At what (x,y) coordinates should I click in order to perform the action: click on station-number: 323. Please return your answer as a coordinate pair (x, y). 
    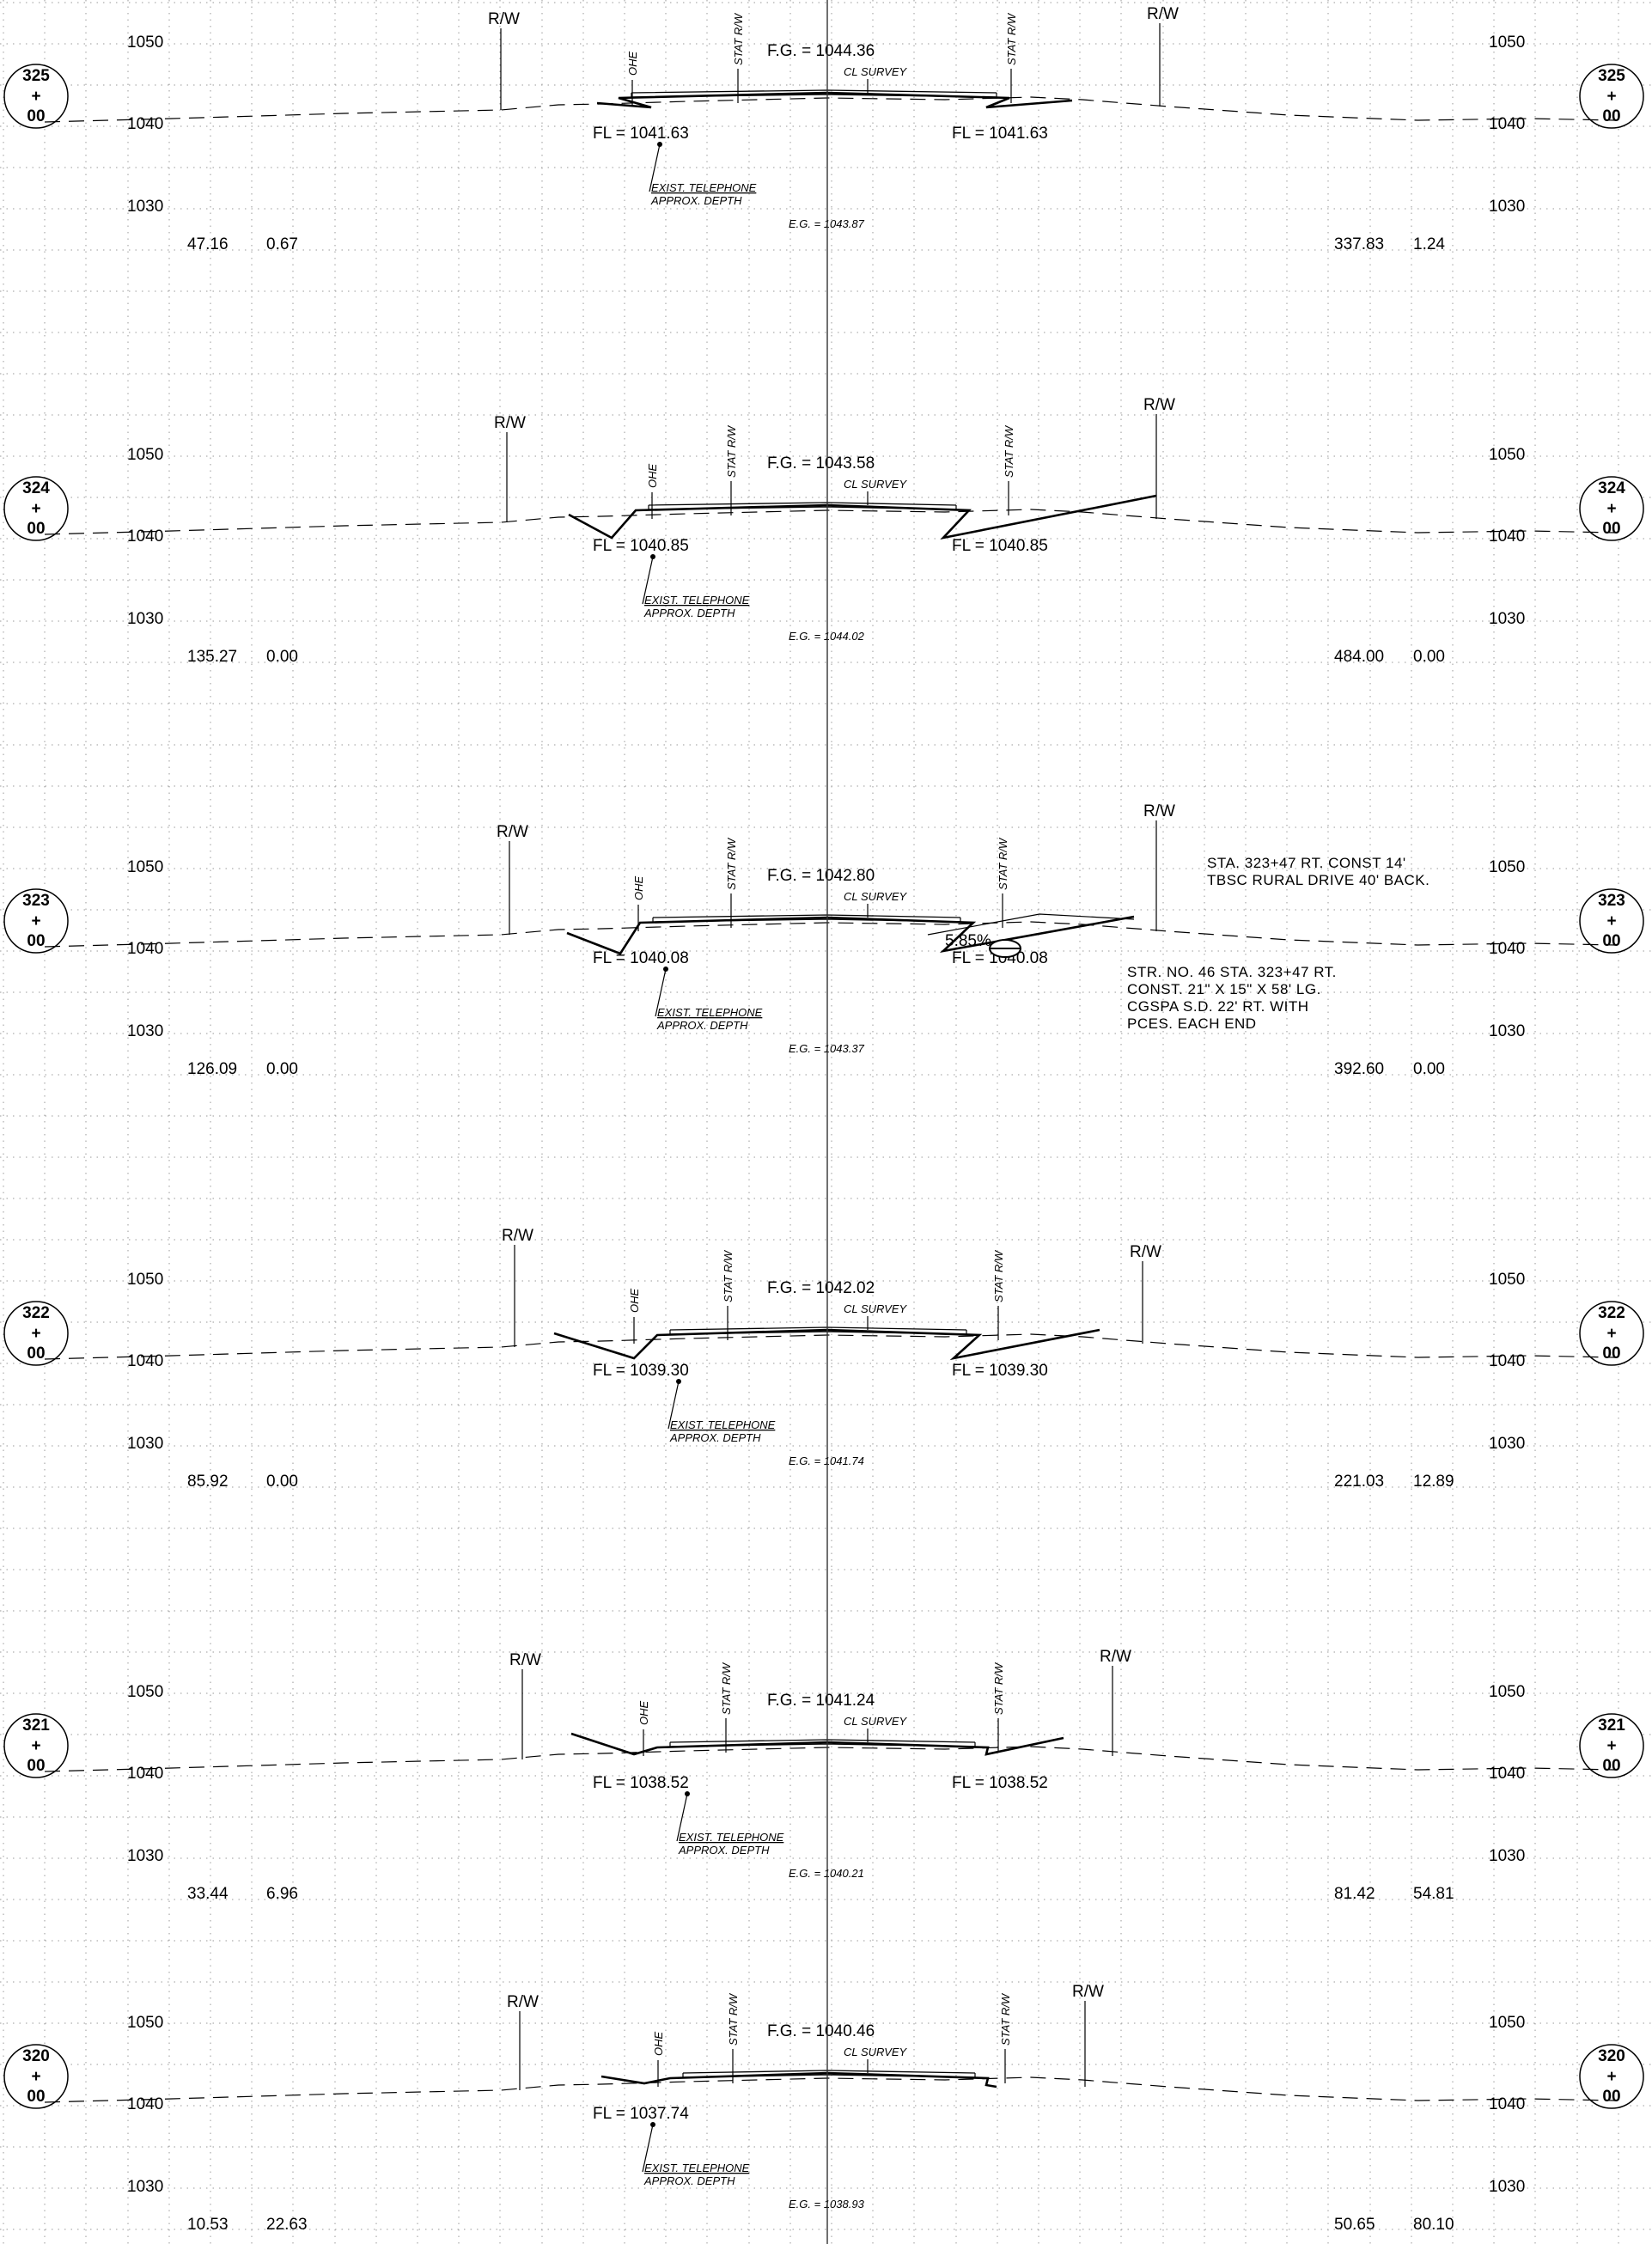
    Looking at the image, I should click on (1612, 901).